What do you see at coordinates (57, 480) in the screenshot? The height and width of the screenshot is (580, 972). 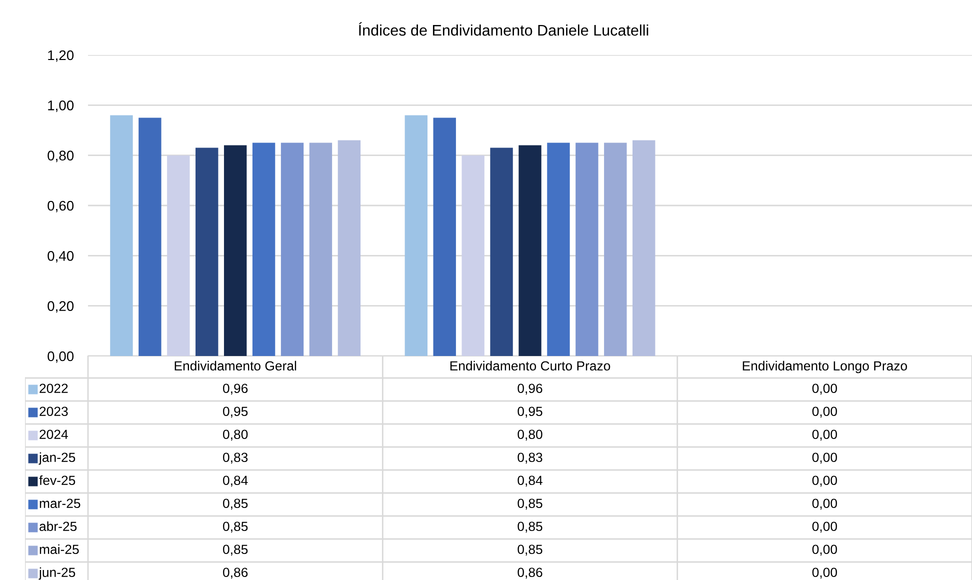 I see `legend-label: fev-25` at bounding box center [57, 480].